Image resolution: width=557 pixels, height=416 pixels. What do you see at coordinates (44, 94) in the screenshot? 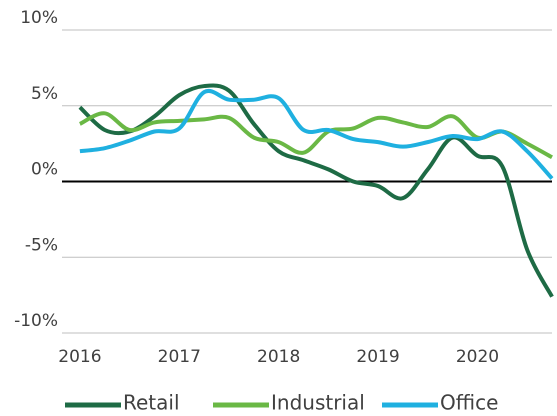
I see `y-tick-label: 5%` at bounding box center [44, 94].